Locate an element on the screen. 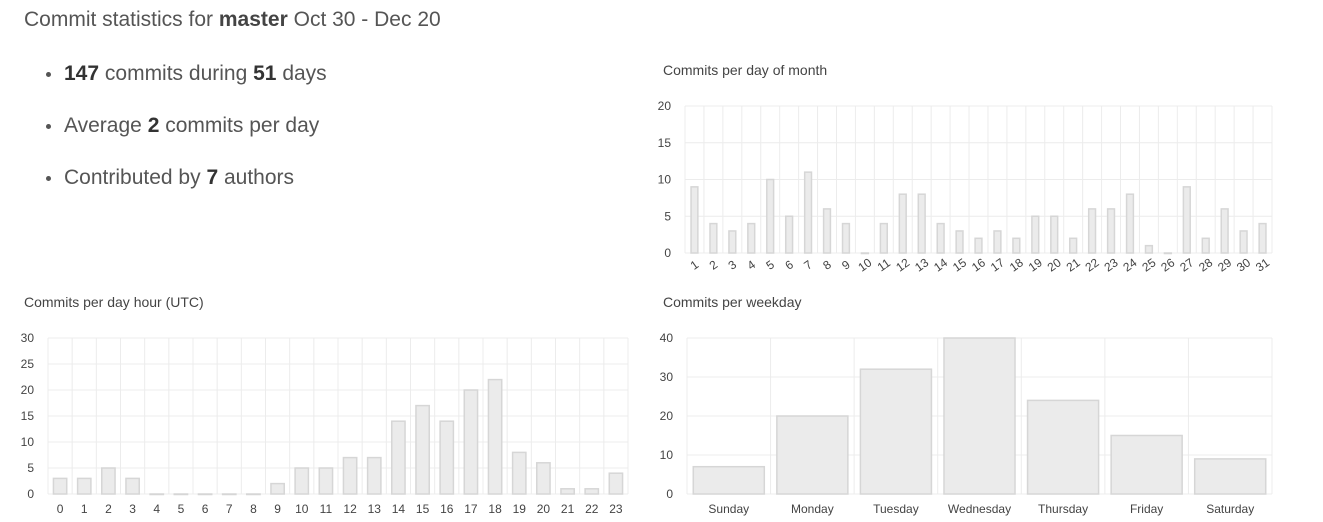  x-tick-label: 1 is located at coordinates (84, 509).